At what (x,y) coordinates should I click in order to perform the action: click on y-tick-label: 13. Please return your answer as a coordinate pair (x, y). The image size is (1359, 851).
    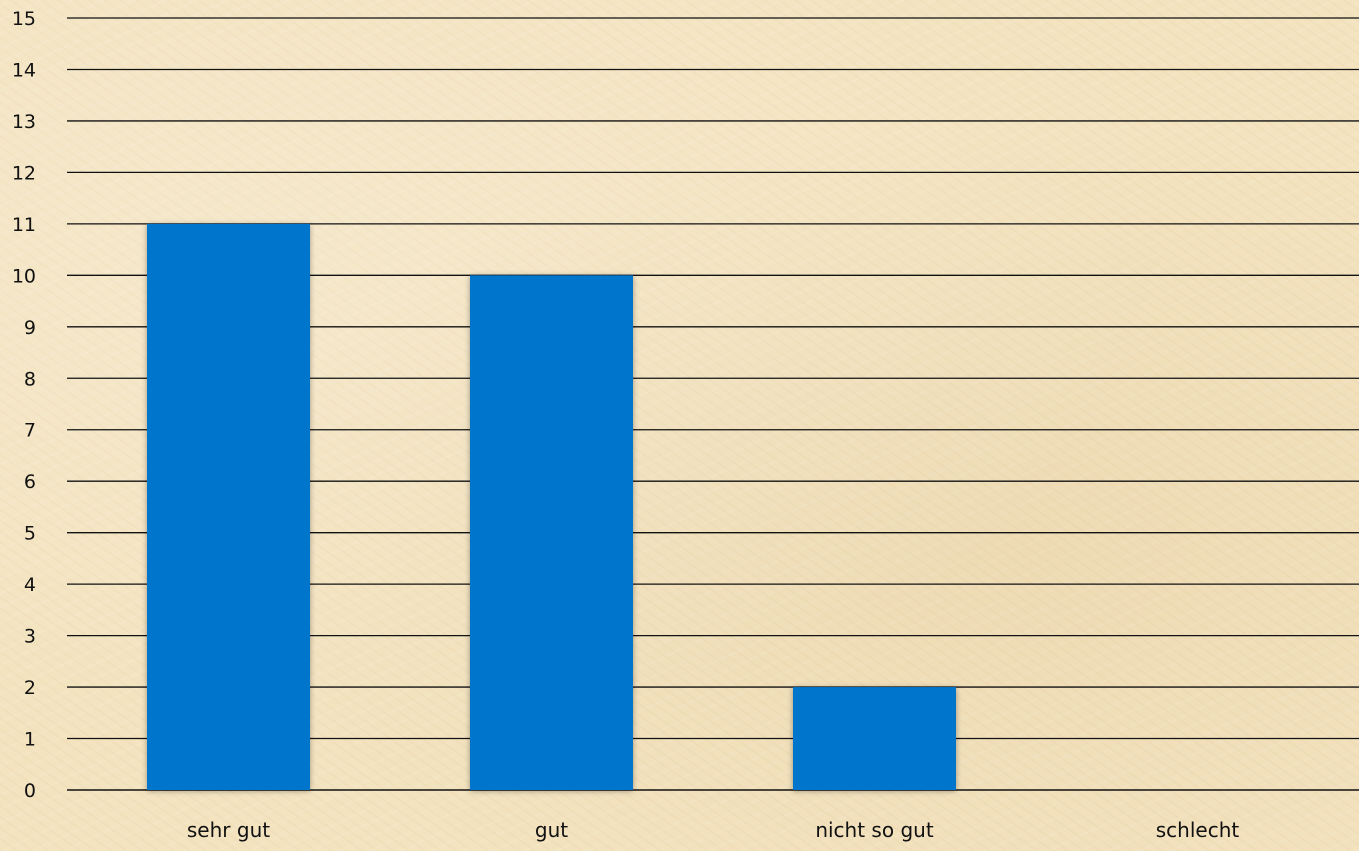
    Looking at the image, I should click on (24, 122).